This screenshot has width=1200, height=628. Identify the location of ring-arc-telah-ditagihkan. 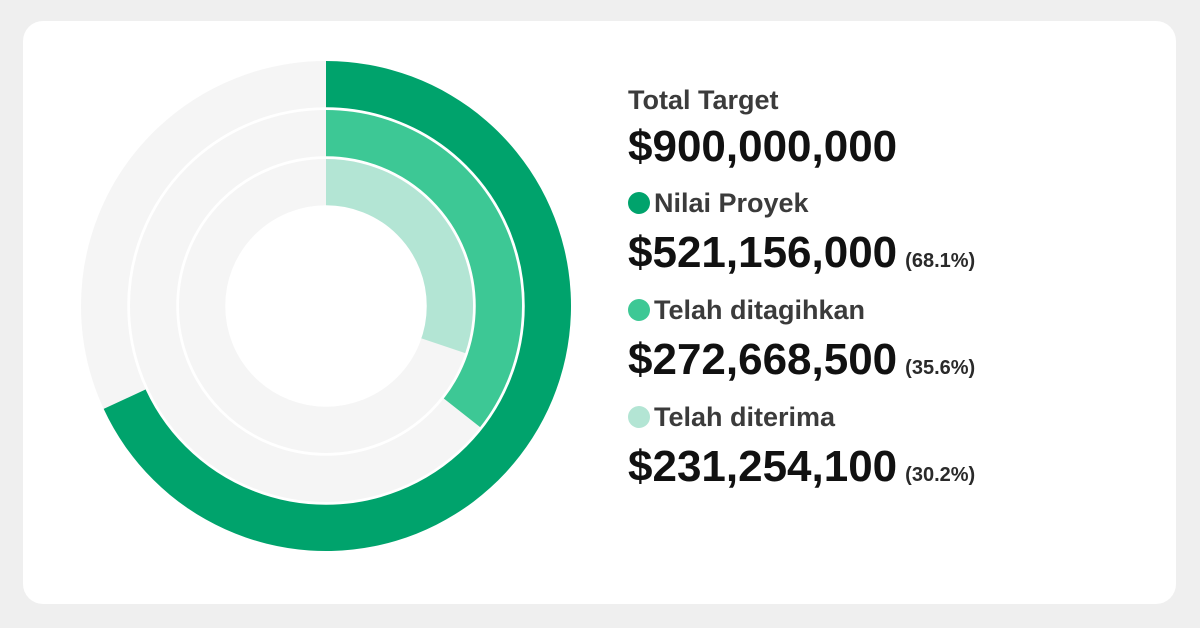
(424, 269).